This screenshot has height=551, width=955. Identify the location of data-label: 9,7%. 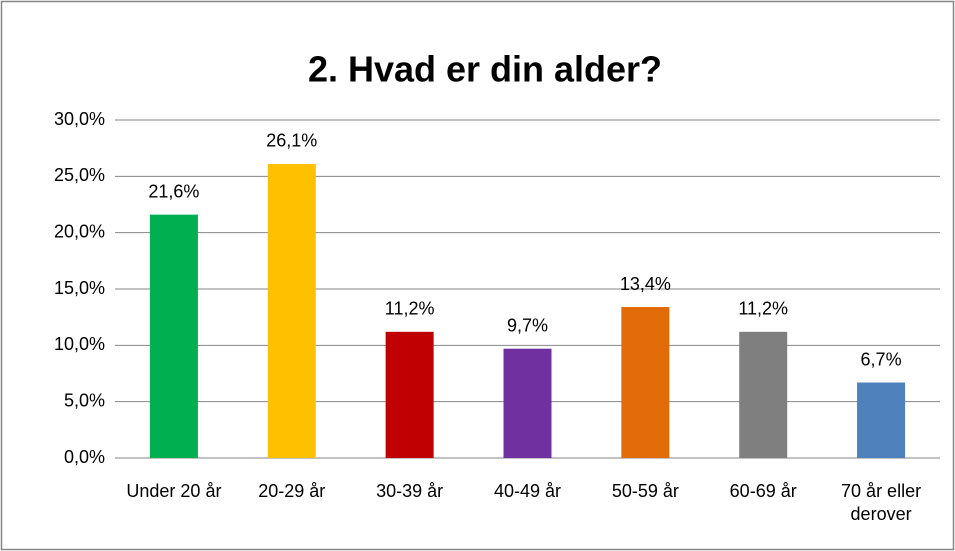
(527, 325).